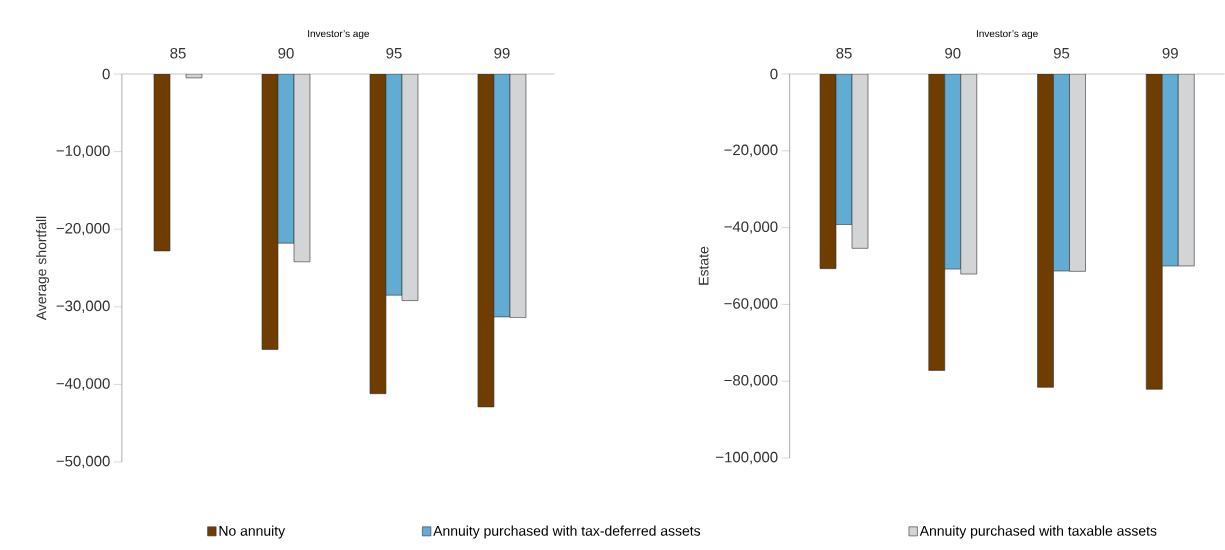 The height and width of the screenshot is (550, 1225). Describe the element at coordinates (747, 458) in the screenshot. I see `y-tick-label: −100,000` at that location.